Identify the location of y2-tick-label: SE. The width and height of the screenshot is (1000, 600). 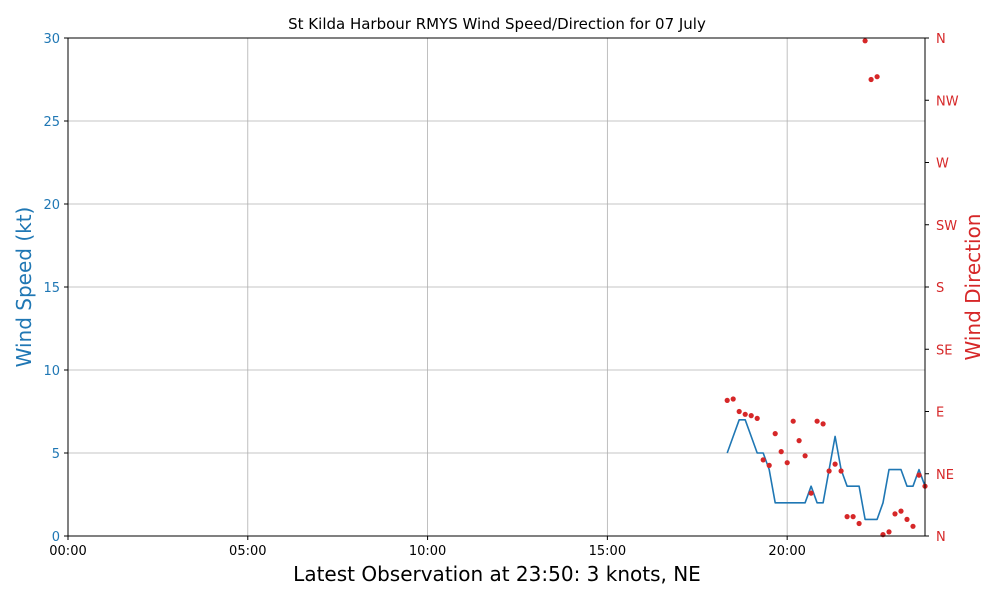
(944, 350).